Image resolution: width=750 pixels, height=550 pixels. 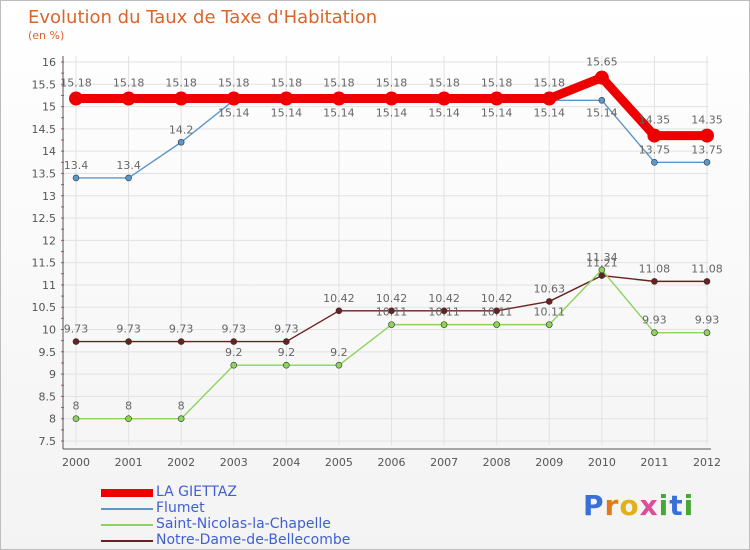 I want to click on x-tick-label: 2001, so click(x=129, y=462).